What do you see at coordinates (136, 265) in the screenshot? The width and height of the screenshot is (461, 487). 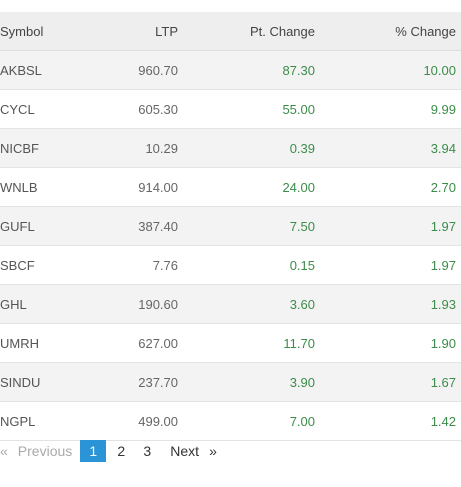 I see `ltp-cell: 7.76` at bounding box center [136, 265].